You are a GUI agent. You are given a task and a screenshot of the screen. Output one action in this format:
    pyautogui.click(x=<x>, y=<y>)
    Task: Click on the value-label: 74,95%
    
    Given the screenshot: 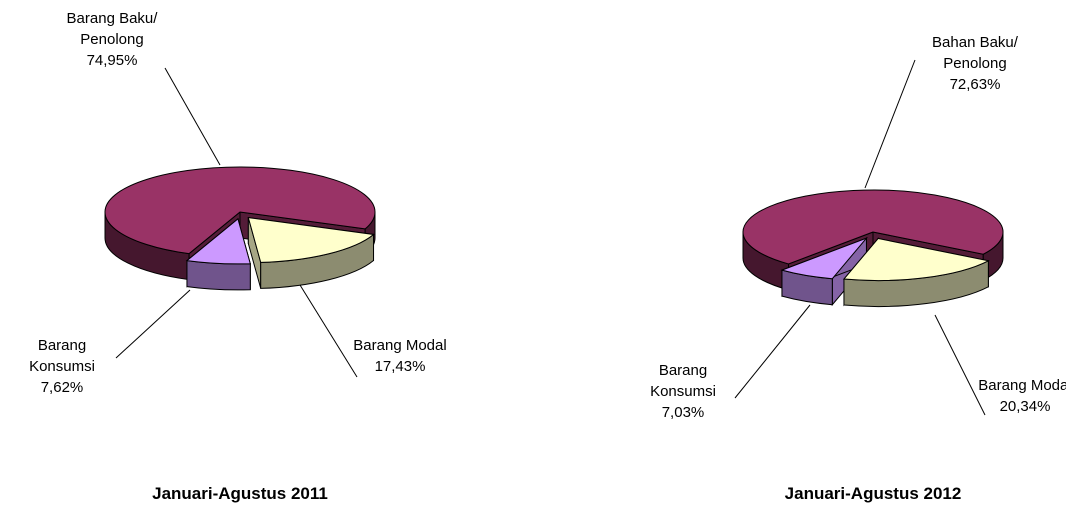 What is the action you would take?
    pyautogui.click(x=112, y=60)
    